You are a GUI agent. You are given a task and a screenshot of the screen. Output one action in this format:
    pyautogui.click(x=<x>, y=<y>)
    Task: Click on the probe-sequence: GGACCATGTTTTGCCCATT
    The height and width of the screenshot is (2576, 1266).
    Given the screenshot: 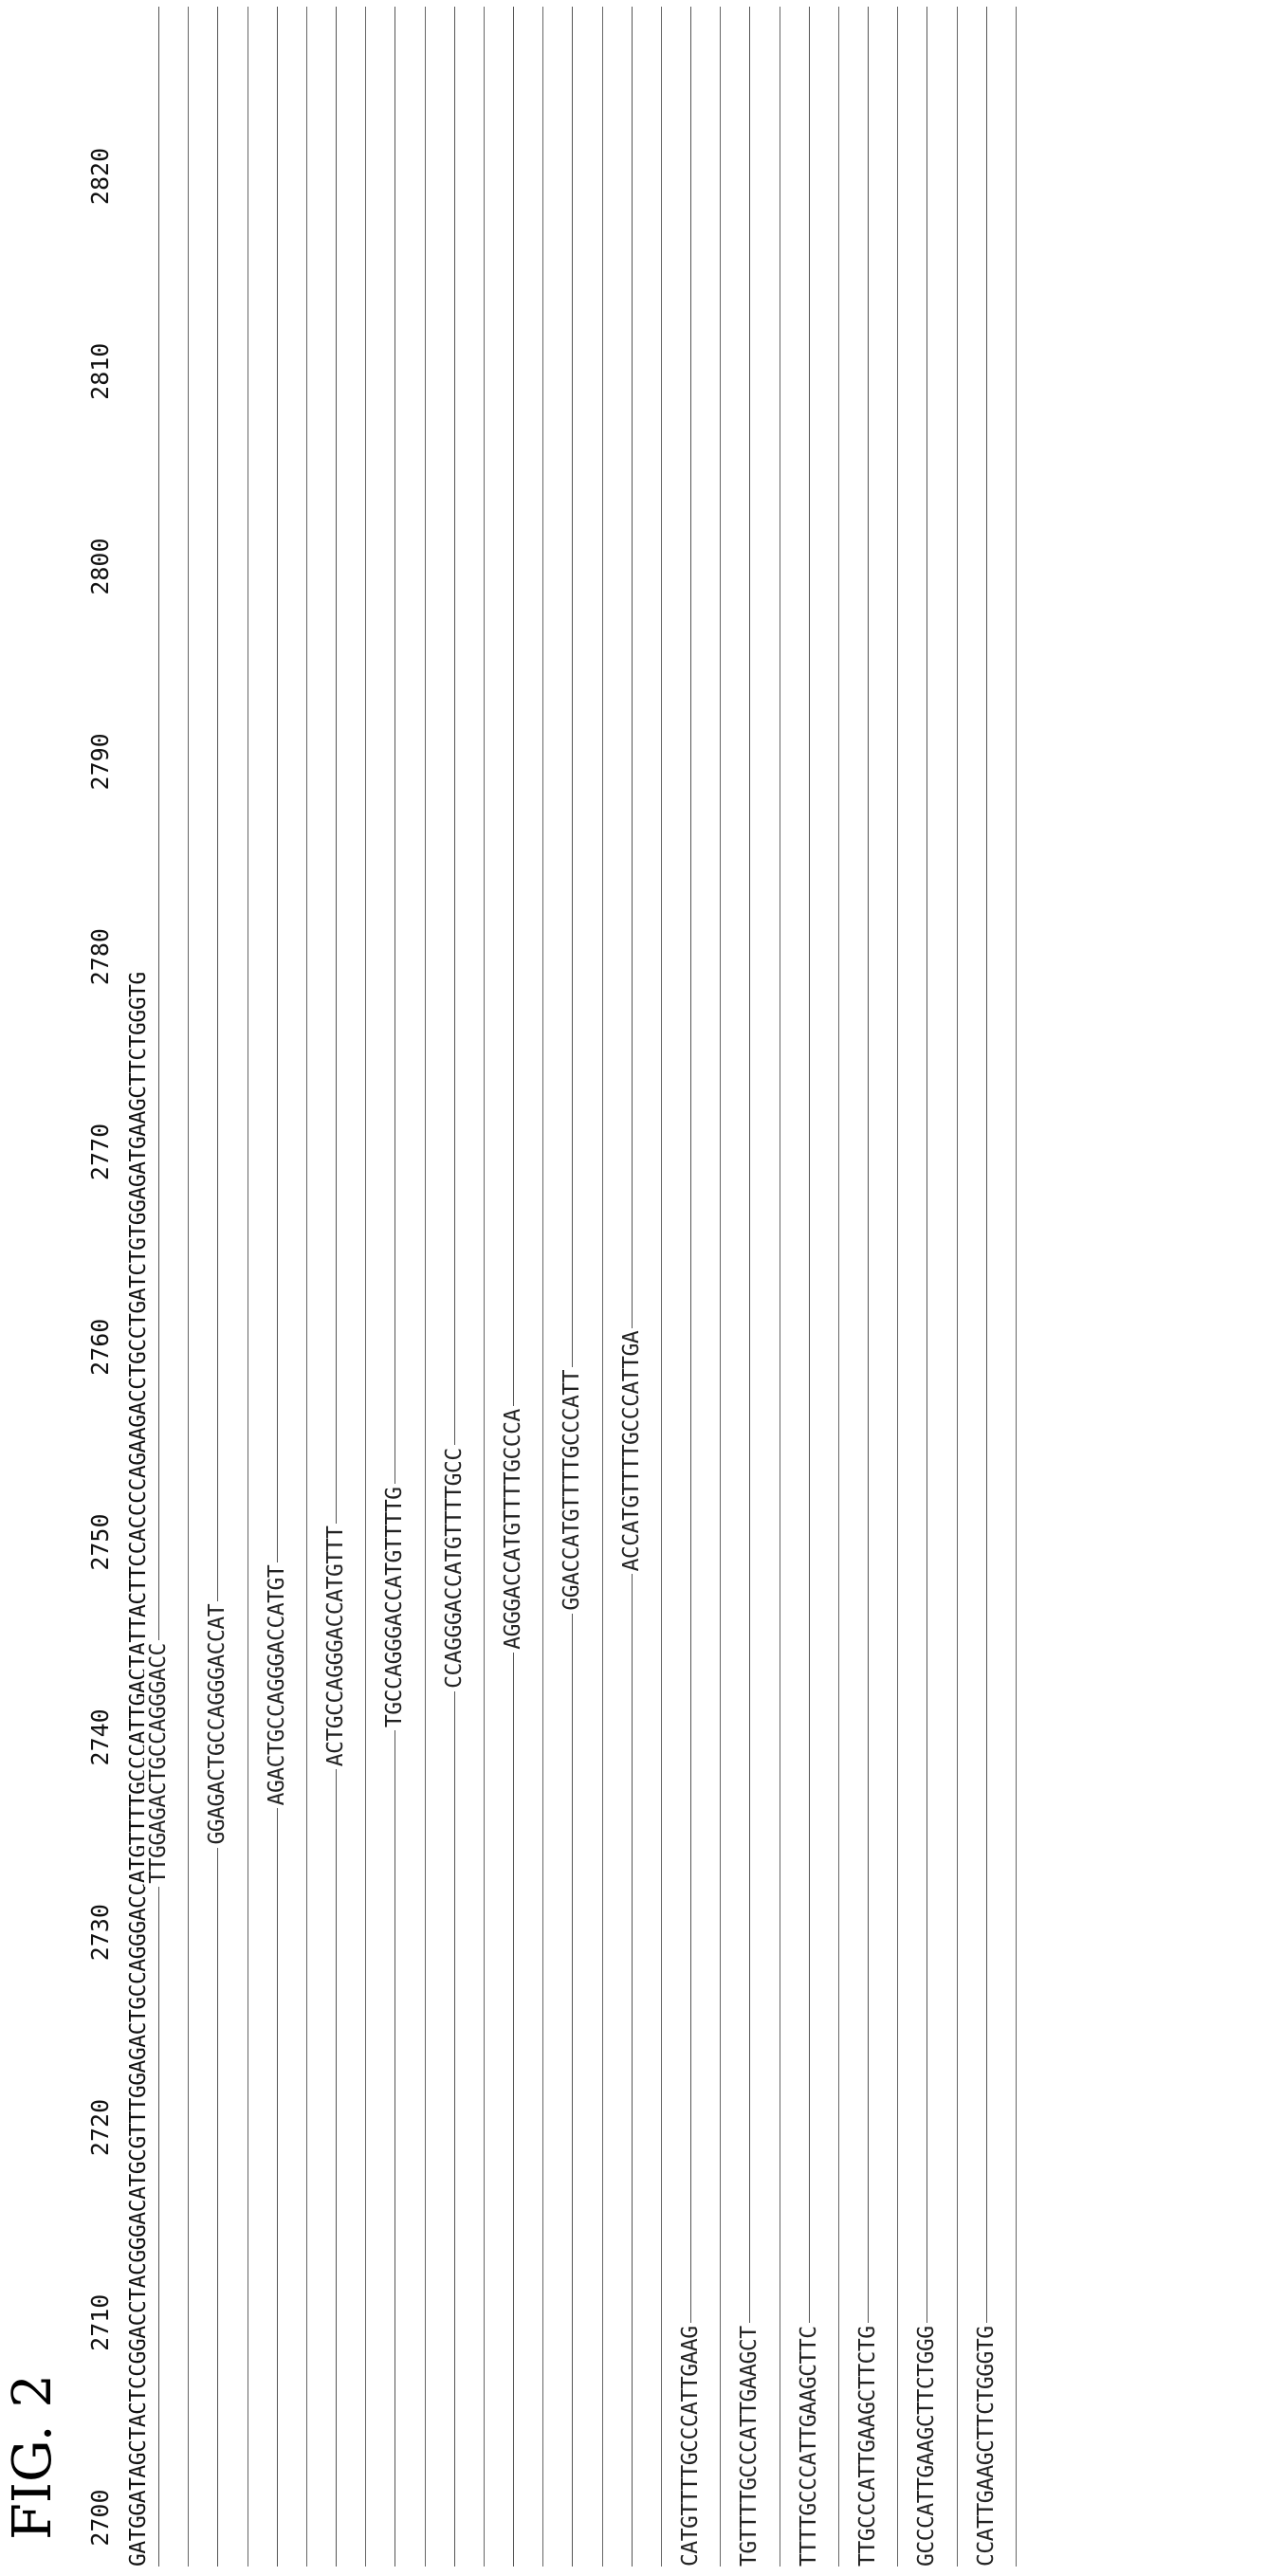 What is the action you would take?
    pyautogui.click(x=572, y=1490)
    